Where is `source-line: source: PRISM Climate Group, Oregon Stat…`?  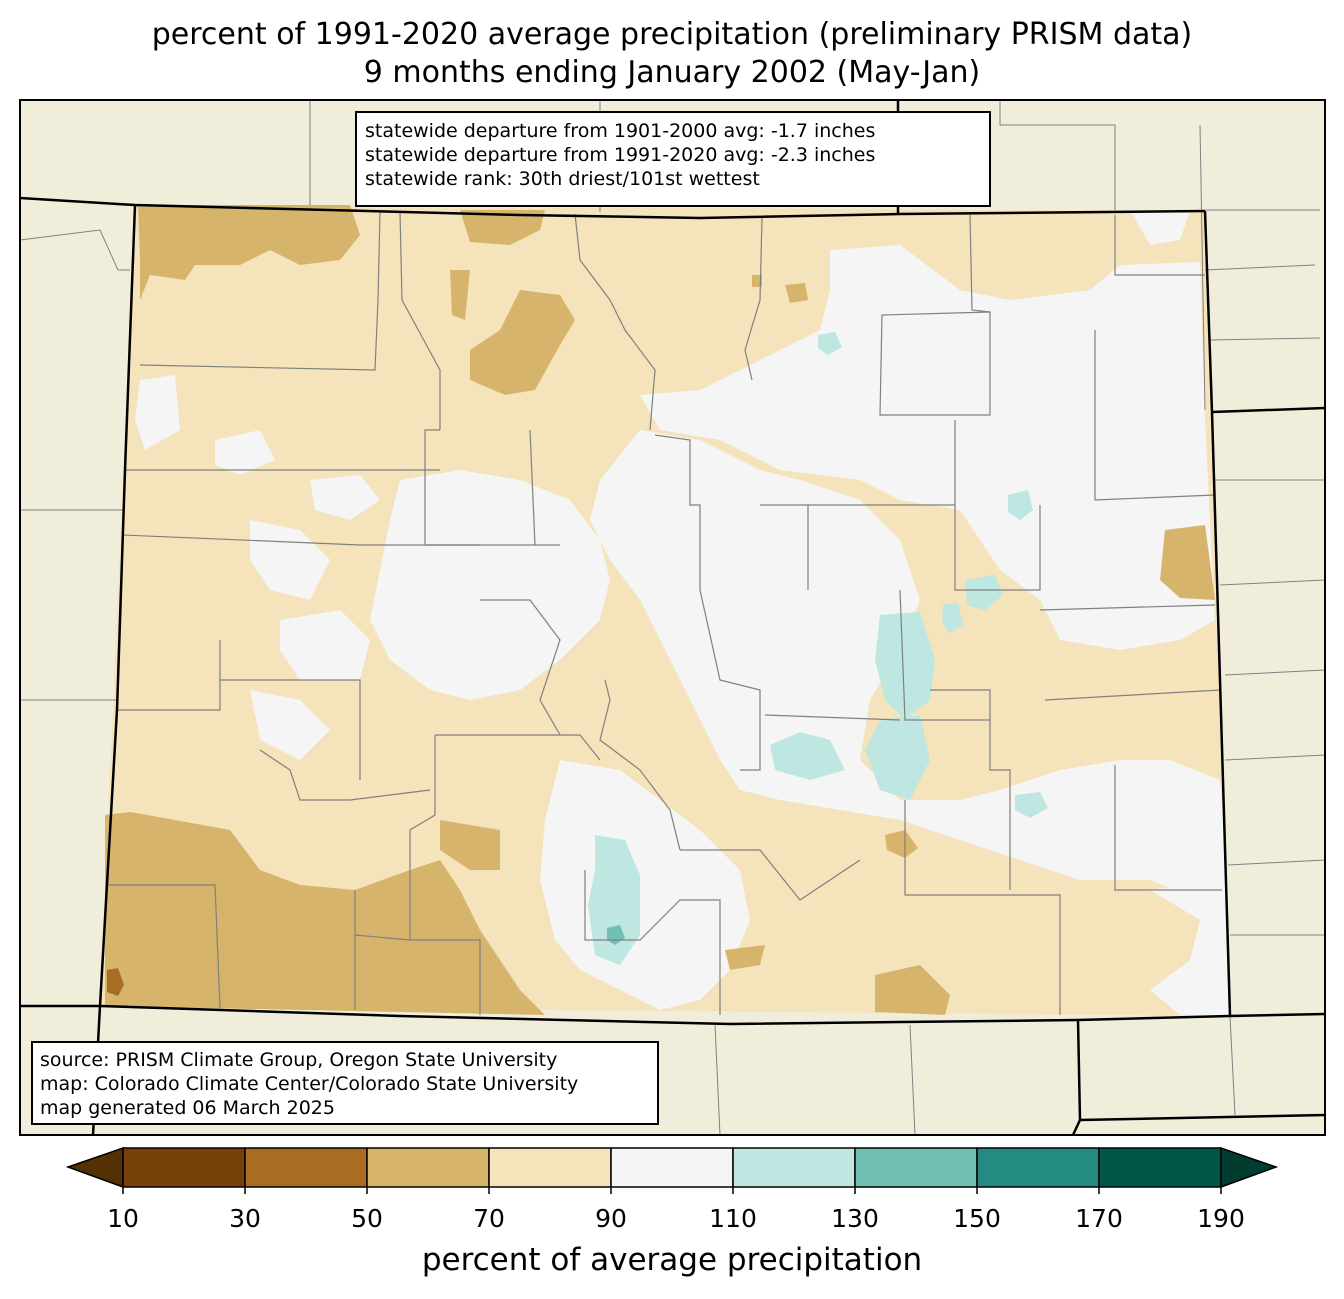 source-line: source: PRISM Climate Group, Oregon Stat… is located at coordinates (299, 1060).